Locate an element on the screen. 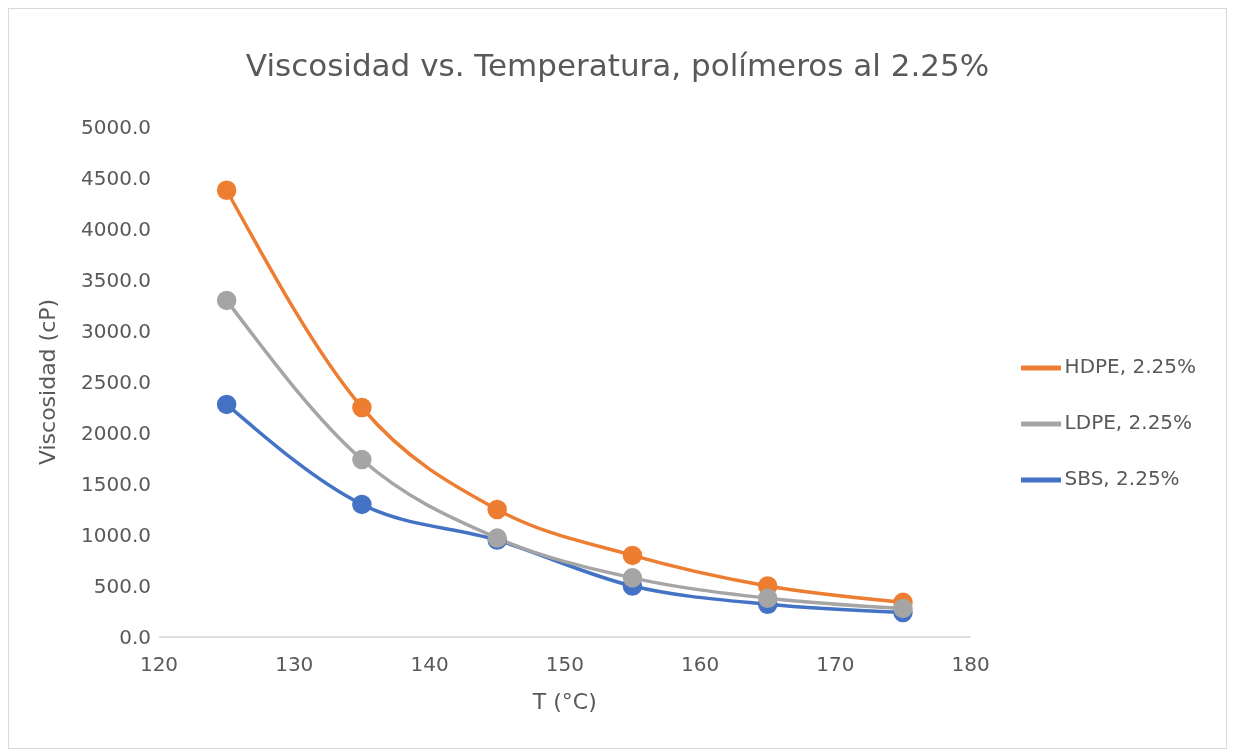  legend-label: HDPE, 2.25% is located at coordinates (1130, 366).